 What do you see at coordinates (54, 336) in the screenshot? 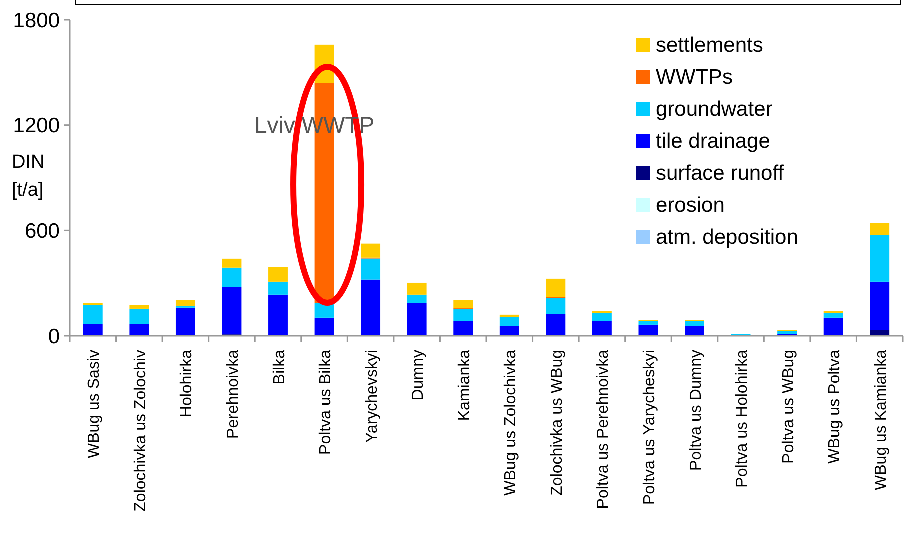
I see `y-tick-label: 0` at bounding box center [54, 336].